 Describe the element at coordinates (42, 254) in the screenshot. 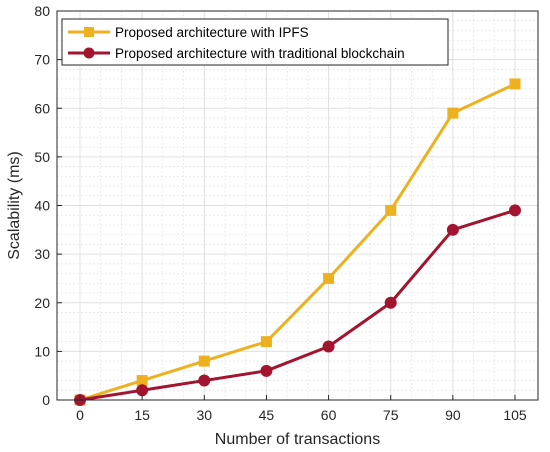

I see `y-tick-label: 30` at that location.